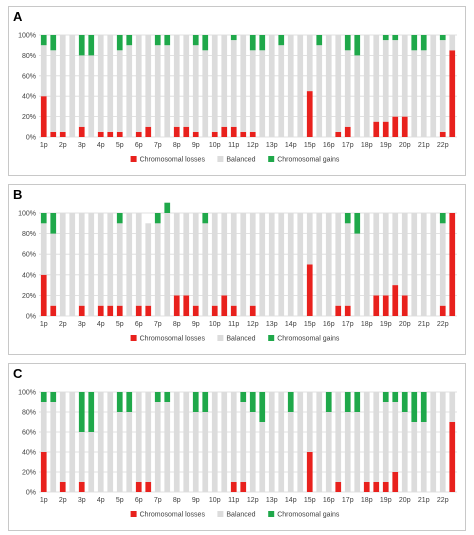  Describe the element at coordinates (309, 472) in the screenshot. I see `bar-loss-15p` at that location.